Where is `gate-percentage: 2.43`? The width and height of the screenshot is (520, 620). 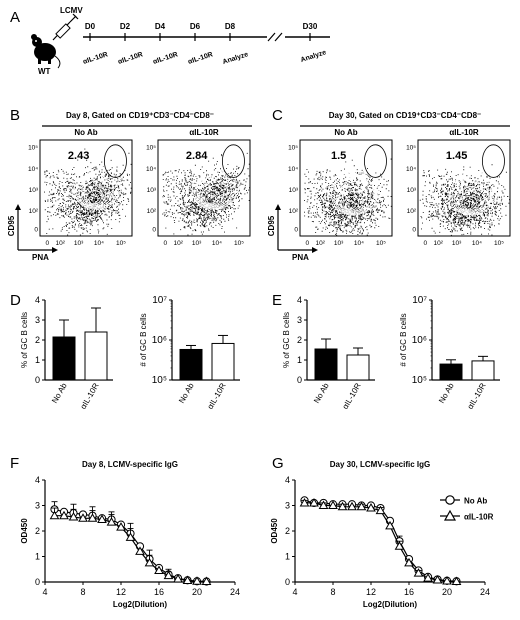
gate-percentage: 2.43 is located at coordinates (78, 156).